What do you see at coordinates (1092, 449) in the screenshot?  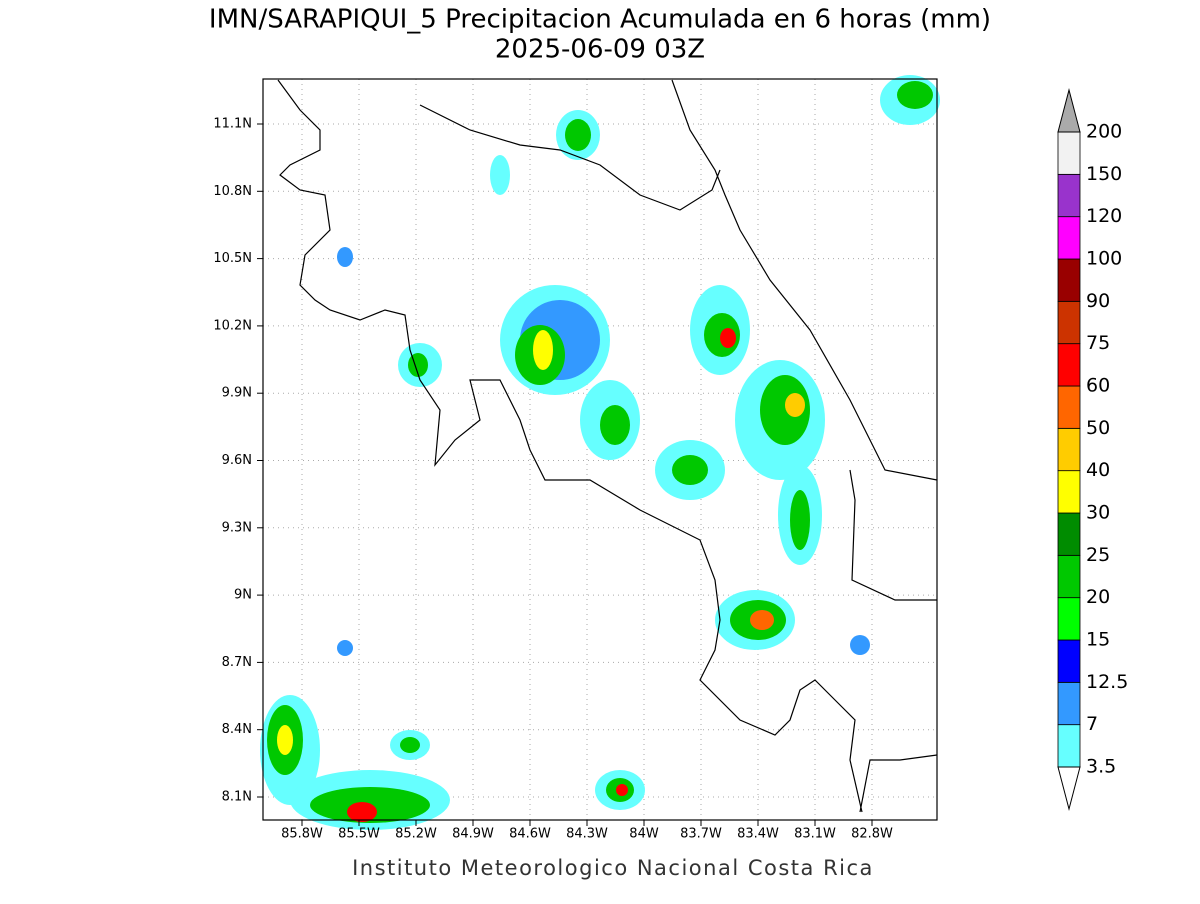 I see `colorbar: 3.5 7 12.5 15 20 25 30 40 50 60 75 90 100 120 150 200` at bounding box center [1092, 449].